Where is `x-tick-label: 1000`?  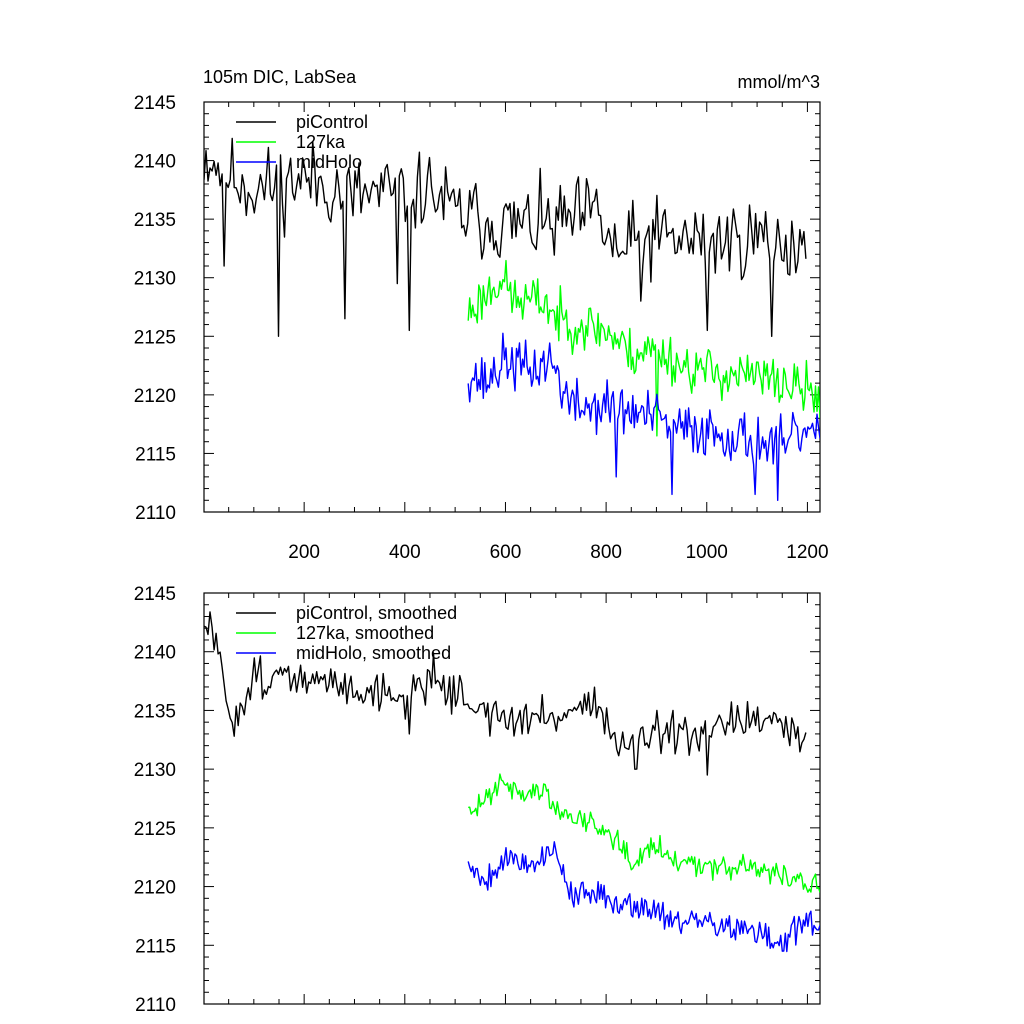 x-tick-label: 1000 is located at coordinates (707, 552).